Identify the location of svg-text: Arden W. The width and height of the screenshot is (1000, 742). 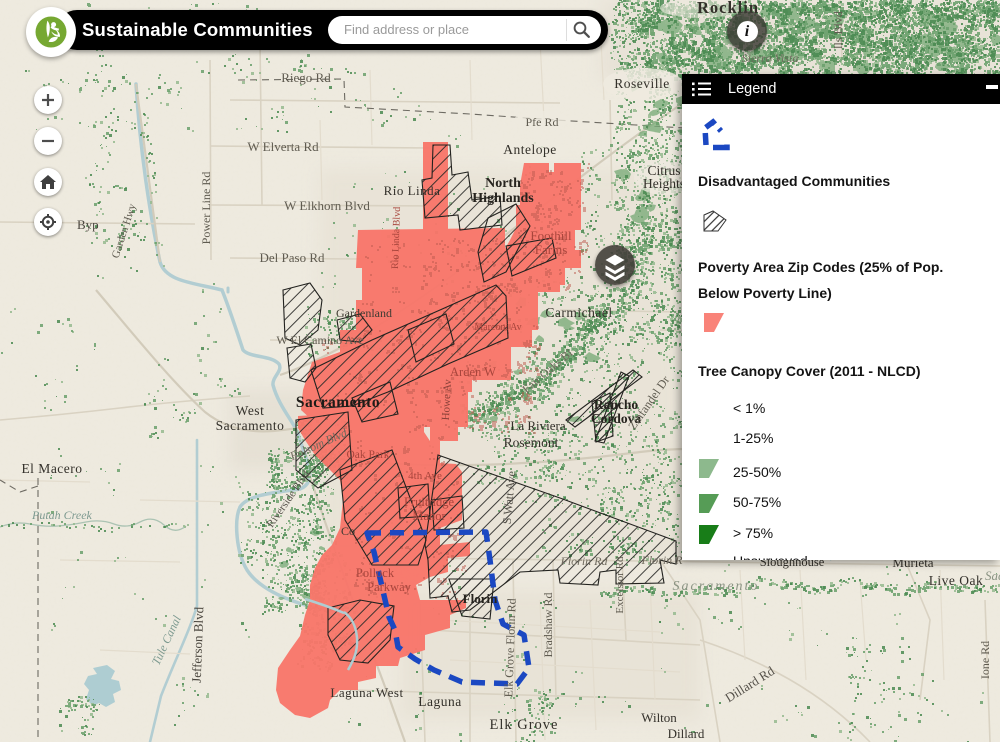
(473, 372).